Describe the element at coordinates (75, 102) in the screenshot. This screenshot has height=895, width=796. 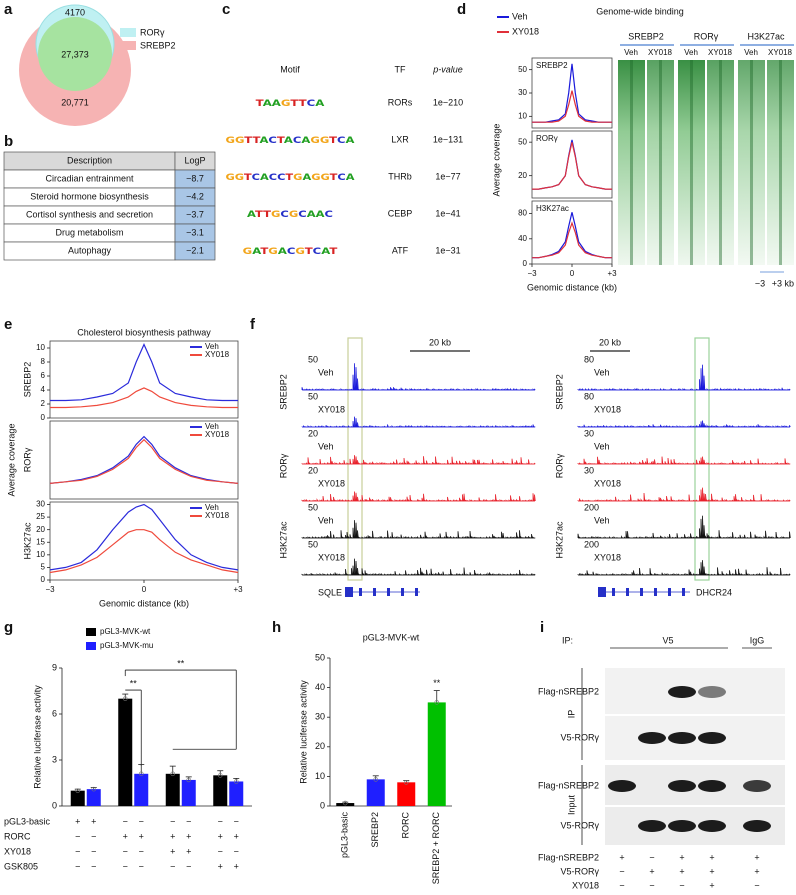
I see `venn-count: 20,771` at that location.